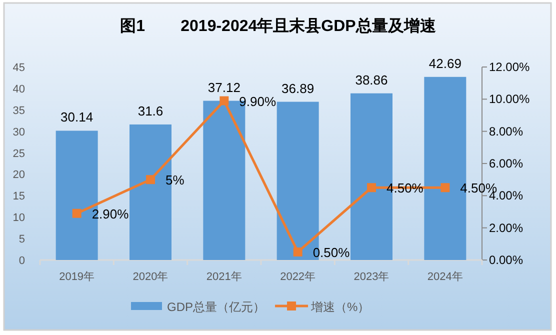 This screenshot has height=335, width=556. I want to click on data-label: 0.50%, so click(331, 252).